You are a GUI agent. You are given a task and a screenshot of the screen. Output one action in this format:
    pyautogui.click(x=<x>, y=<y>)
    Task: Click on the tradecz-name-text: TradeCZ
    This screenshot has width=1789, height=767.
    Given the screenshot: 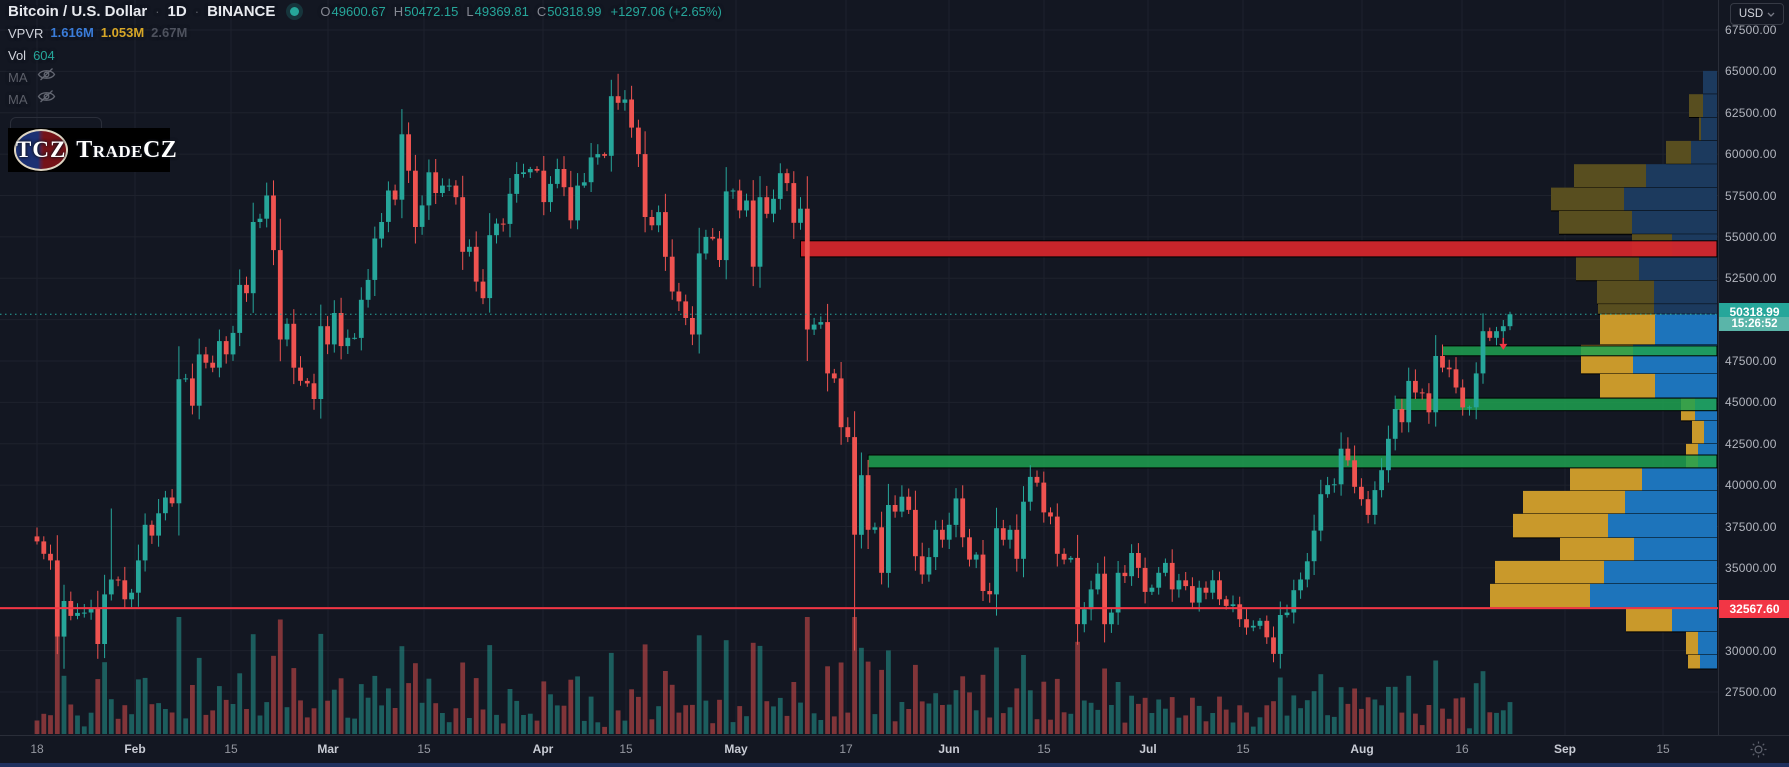 What is the action you would take?
    pyautogui.click(x=127, y=149)
    